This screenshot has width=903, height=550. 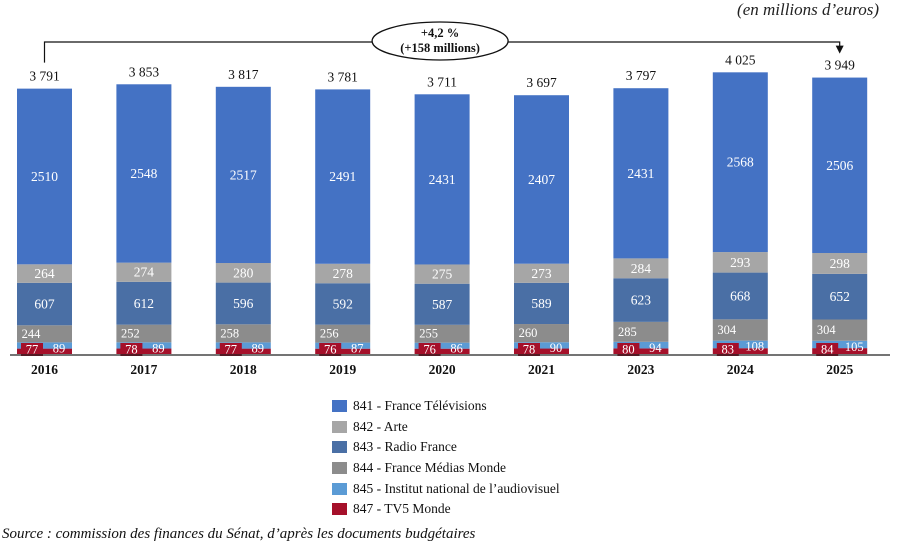 I want to click on data-label: 652, so click(x=840, y=296).